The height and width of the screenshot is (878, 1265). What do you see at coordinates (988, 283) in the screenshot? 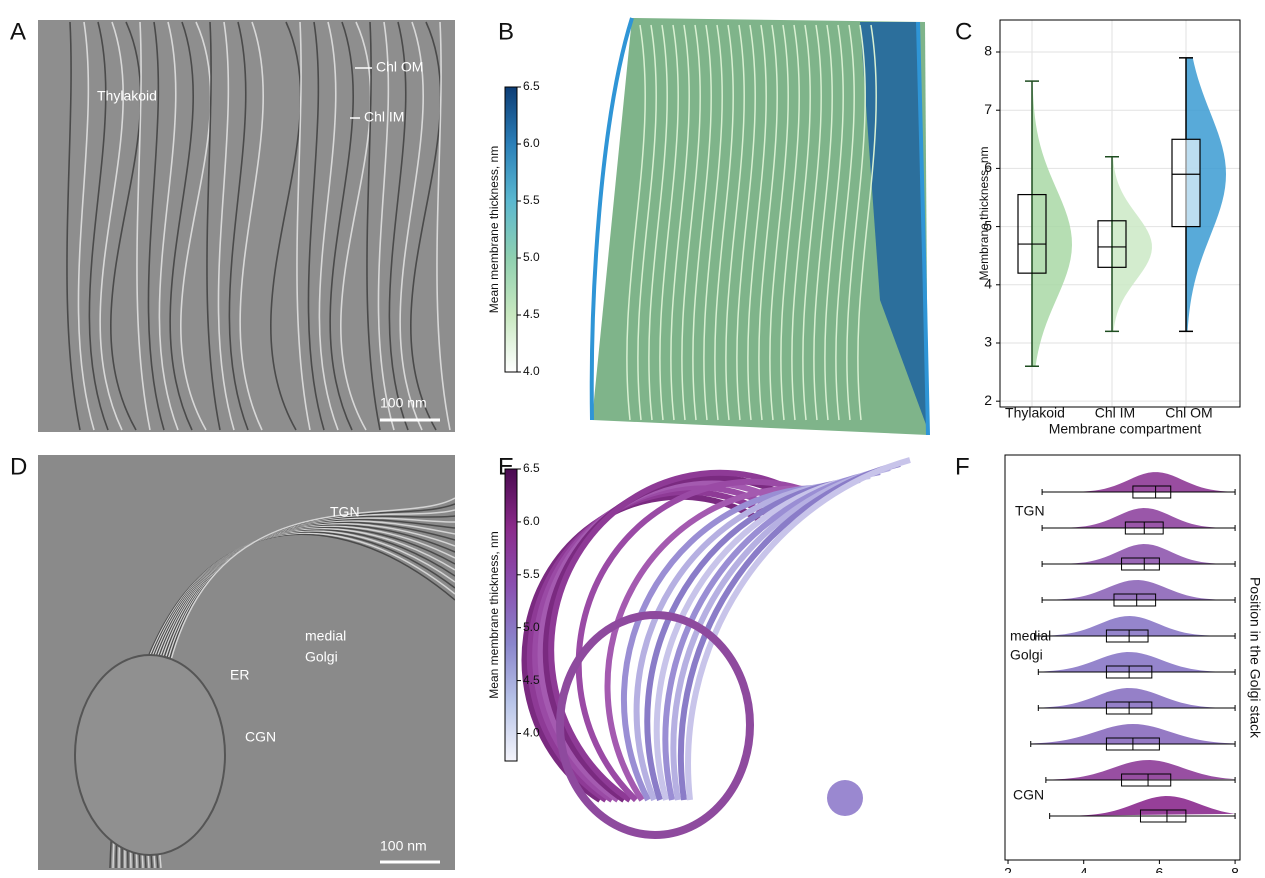
I see `y-tick-label: 4` at bounding box center [988, 283].